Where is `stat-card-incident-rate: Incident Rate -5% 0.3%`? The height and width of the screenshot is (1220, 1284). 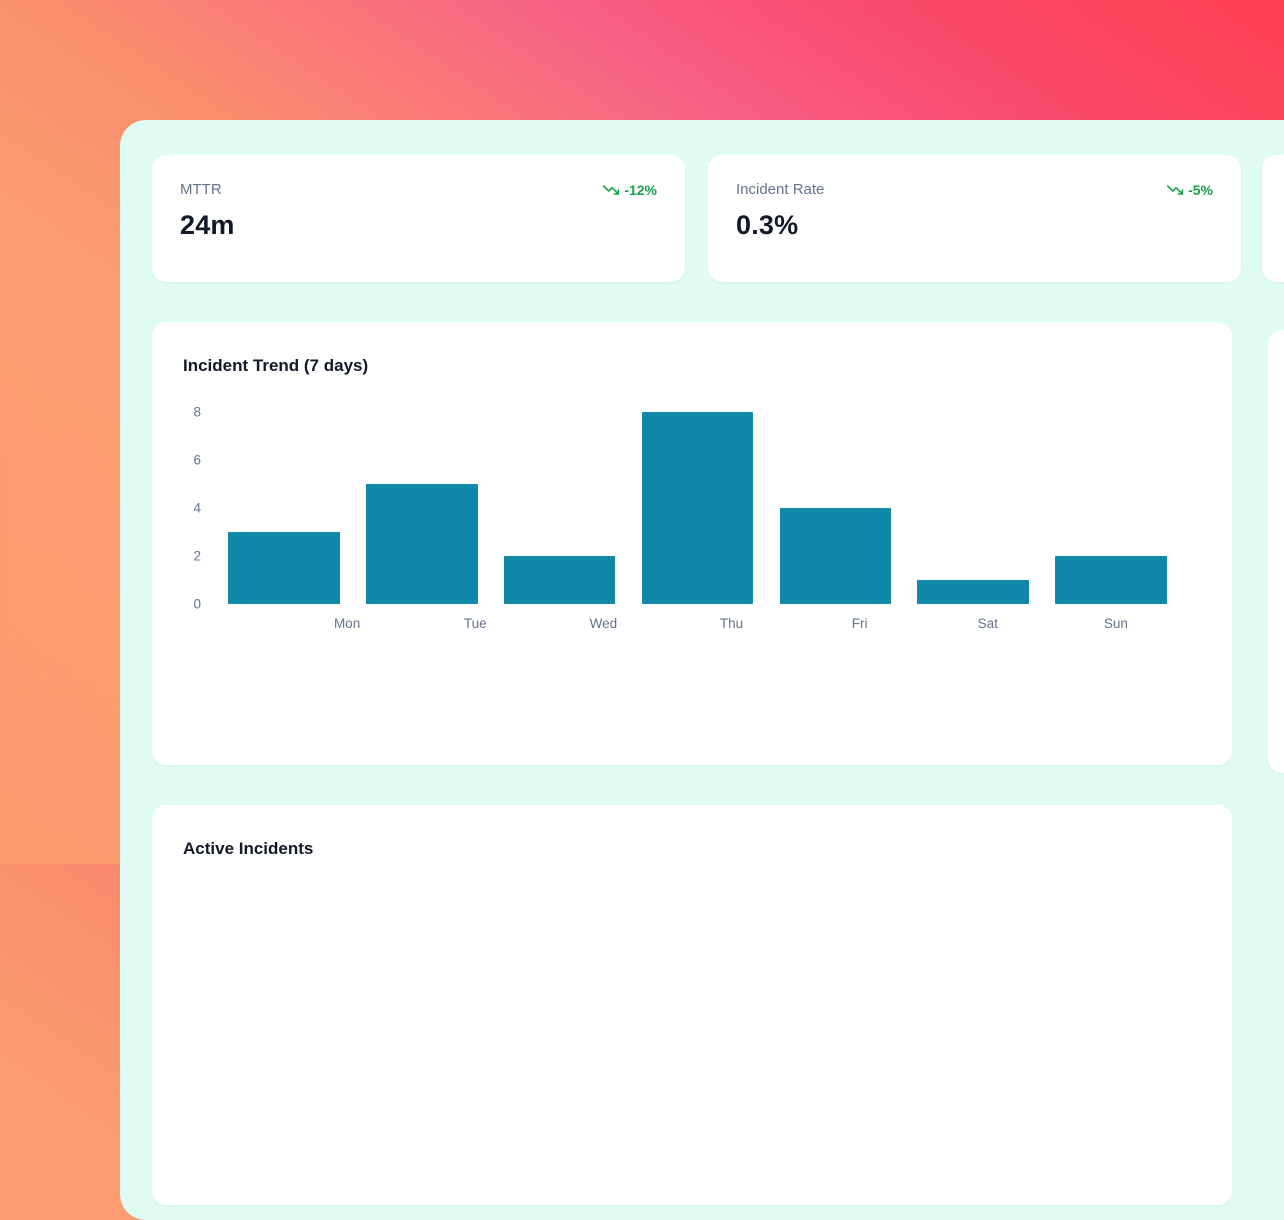
stat-card-incident-rate: Incident Rate -5% 0.3% is located at coordinates (974, 218).